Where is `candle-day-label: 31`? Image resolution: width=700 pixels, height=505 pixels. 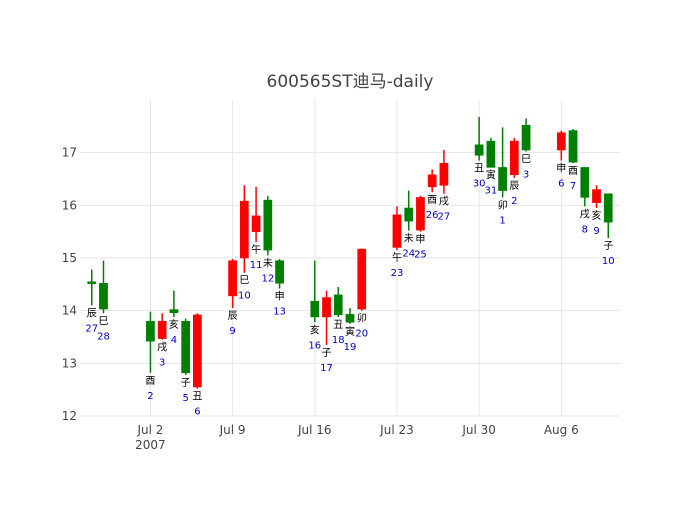 candle-day-label: 31 is located at coordinates (491, 190).